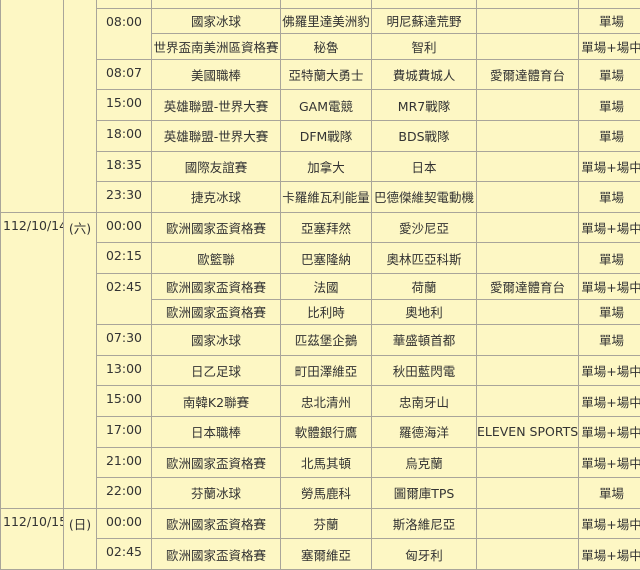  Describe the element at coordinates (216, 197) in the screenshot. I see `league-cell: 捷克冰球` at that location.